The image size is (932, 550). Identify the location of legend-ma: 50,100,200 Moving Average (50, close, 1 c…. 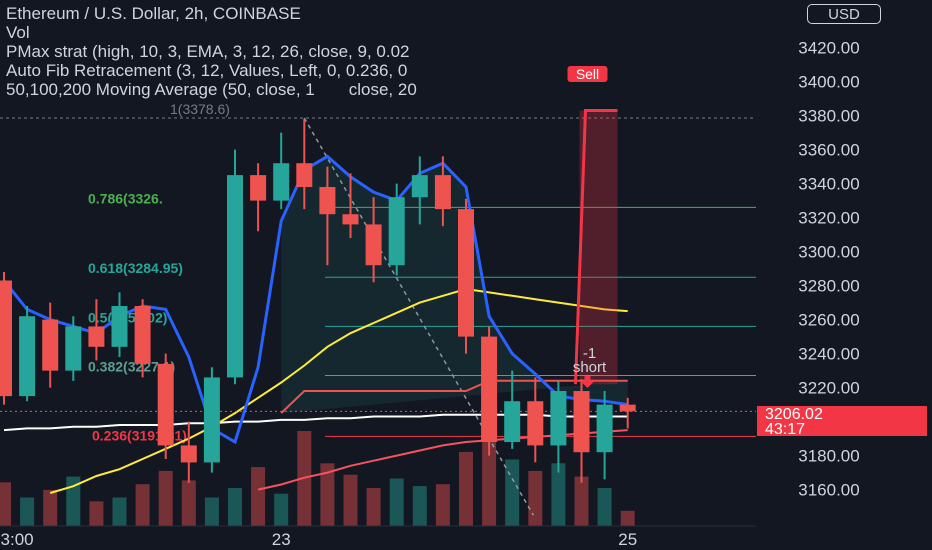
(211, 89).